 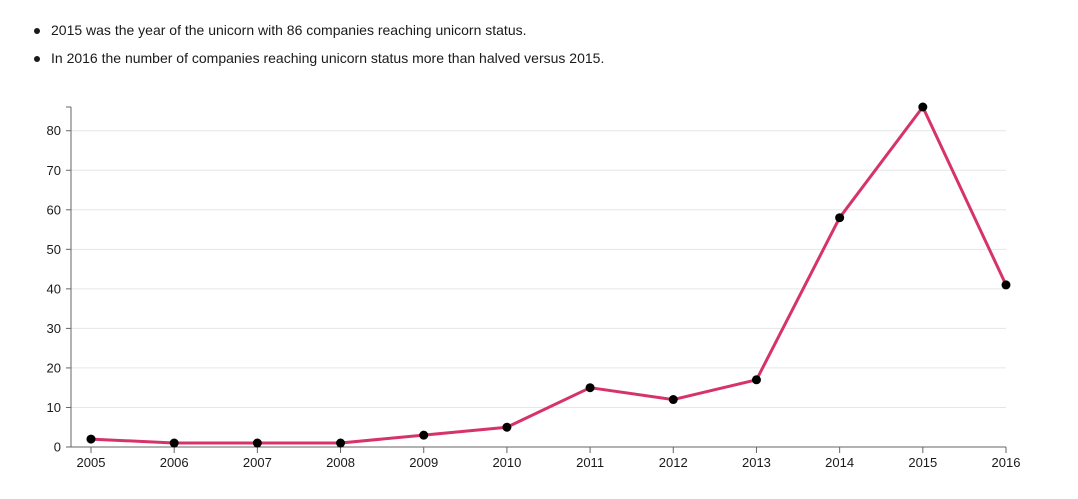 What do you see at coordinates (756, 462) in the screenshot?
I see `x-tick-label-2013: 2013` at bounding box center [756, 462].